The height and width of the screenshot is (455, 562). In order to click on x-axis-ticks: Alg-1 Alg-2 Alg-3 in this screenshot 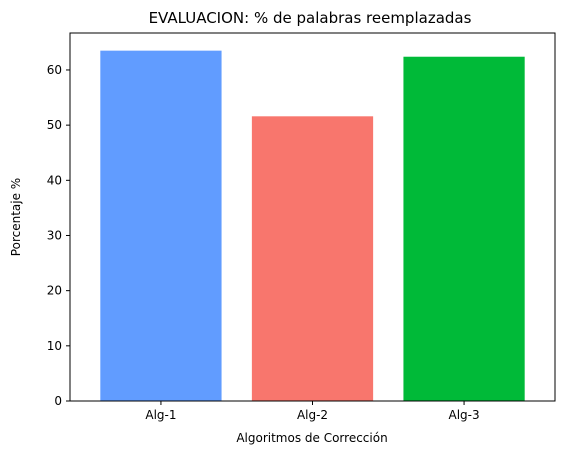, I will do `click(312, 411)`.